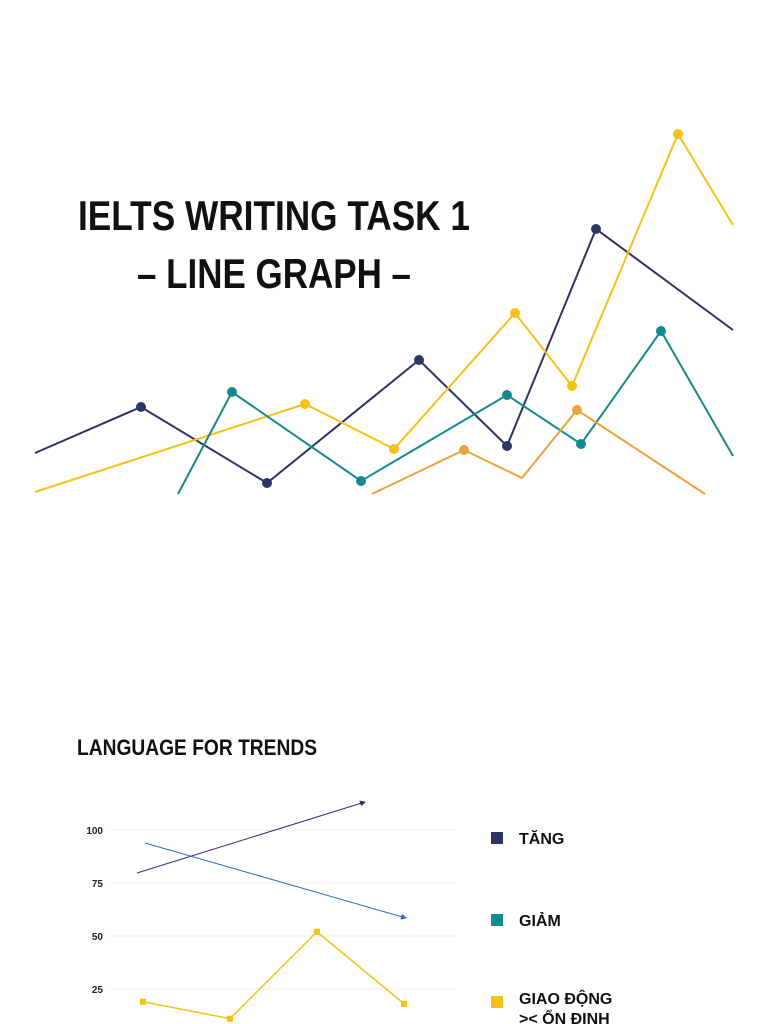  I want to click on legend-label: >< ỔN ĐỊNH, so click(564, 1016).